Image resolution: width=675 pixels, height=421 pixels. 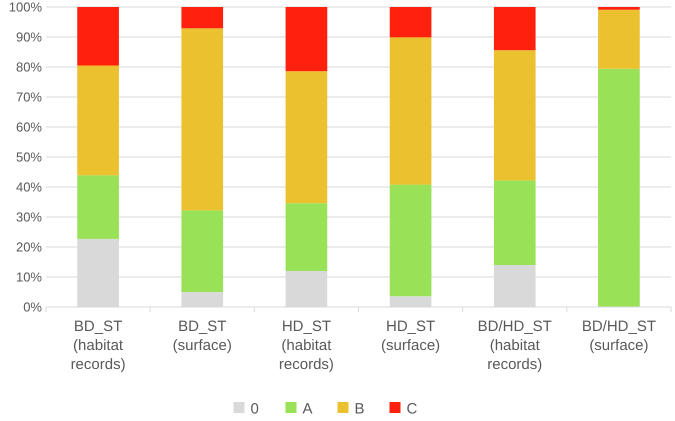 What do you see at coordinates (25, 7) in the screenshot?
I see `y-tick-label: 100%` at bounding box center [25, 7].